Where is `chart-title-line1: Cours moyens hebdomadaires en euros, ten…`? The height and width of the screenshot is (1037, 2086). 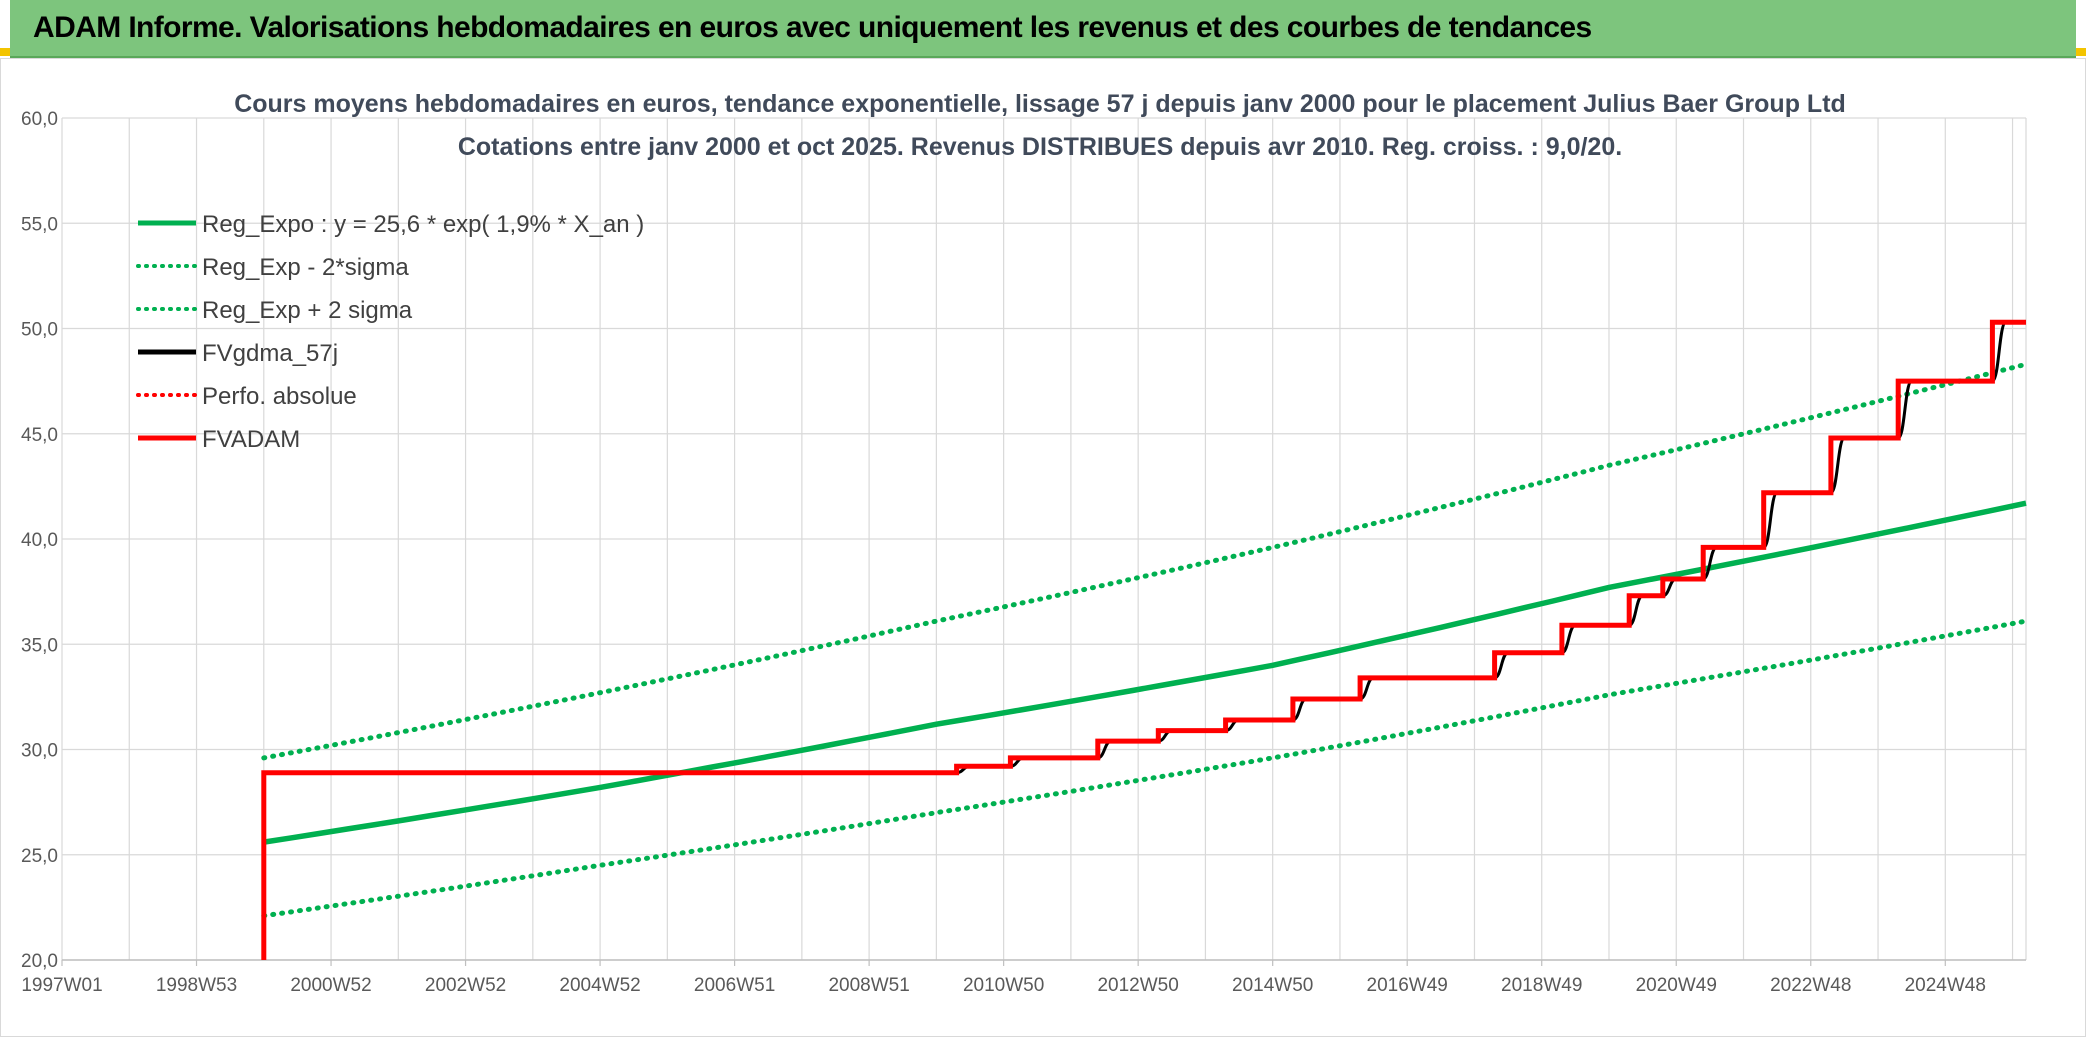
chart-title-line1: Cours moyens hebdomadaires en euros, ten… is located at coordinates (1040, 104).